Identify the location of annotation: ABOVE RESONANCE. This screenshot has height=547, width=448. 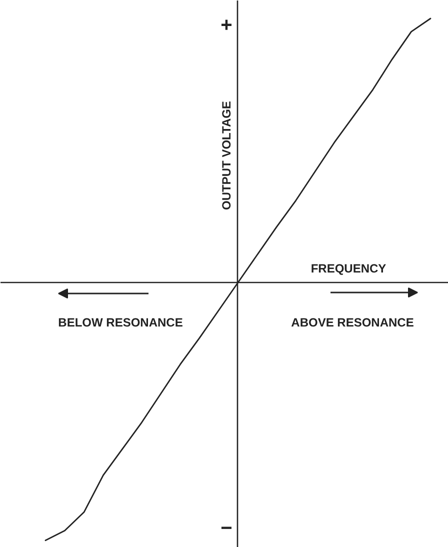
(352, 323).